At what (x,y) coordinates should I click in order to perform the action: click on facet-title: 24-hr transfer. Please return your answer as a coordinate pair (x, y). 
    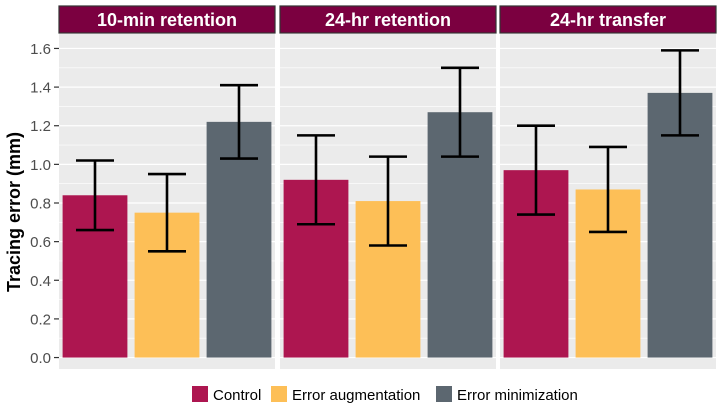
    Looking at the image, I should click on (608, 20).